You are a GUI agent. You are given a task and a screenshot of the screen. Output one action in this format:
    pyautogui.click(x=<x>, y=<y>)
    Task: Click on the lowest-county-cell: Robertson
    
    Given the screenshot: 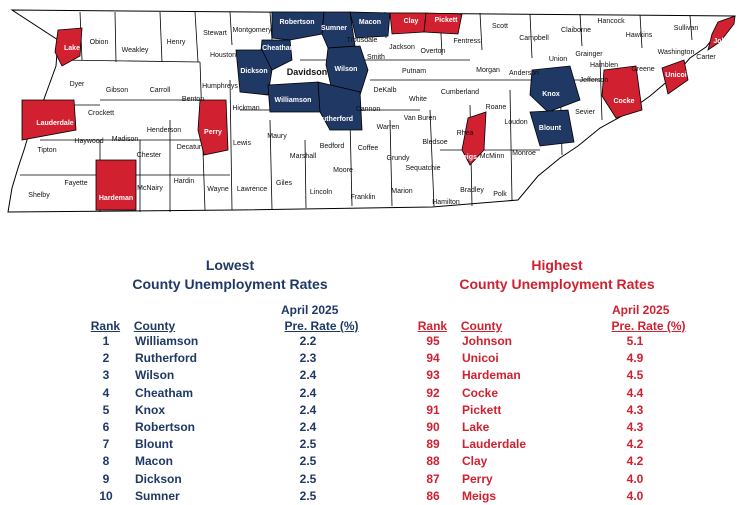 What is the action you would take?
    pyautogui.click(x=165, y=426)
    